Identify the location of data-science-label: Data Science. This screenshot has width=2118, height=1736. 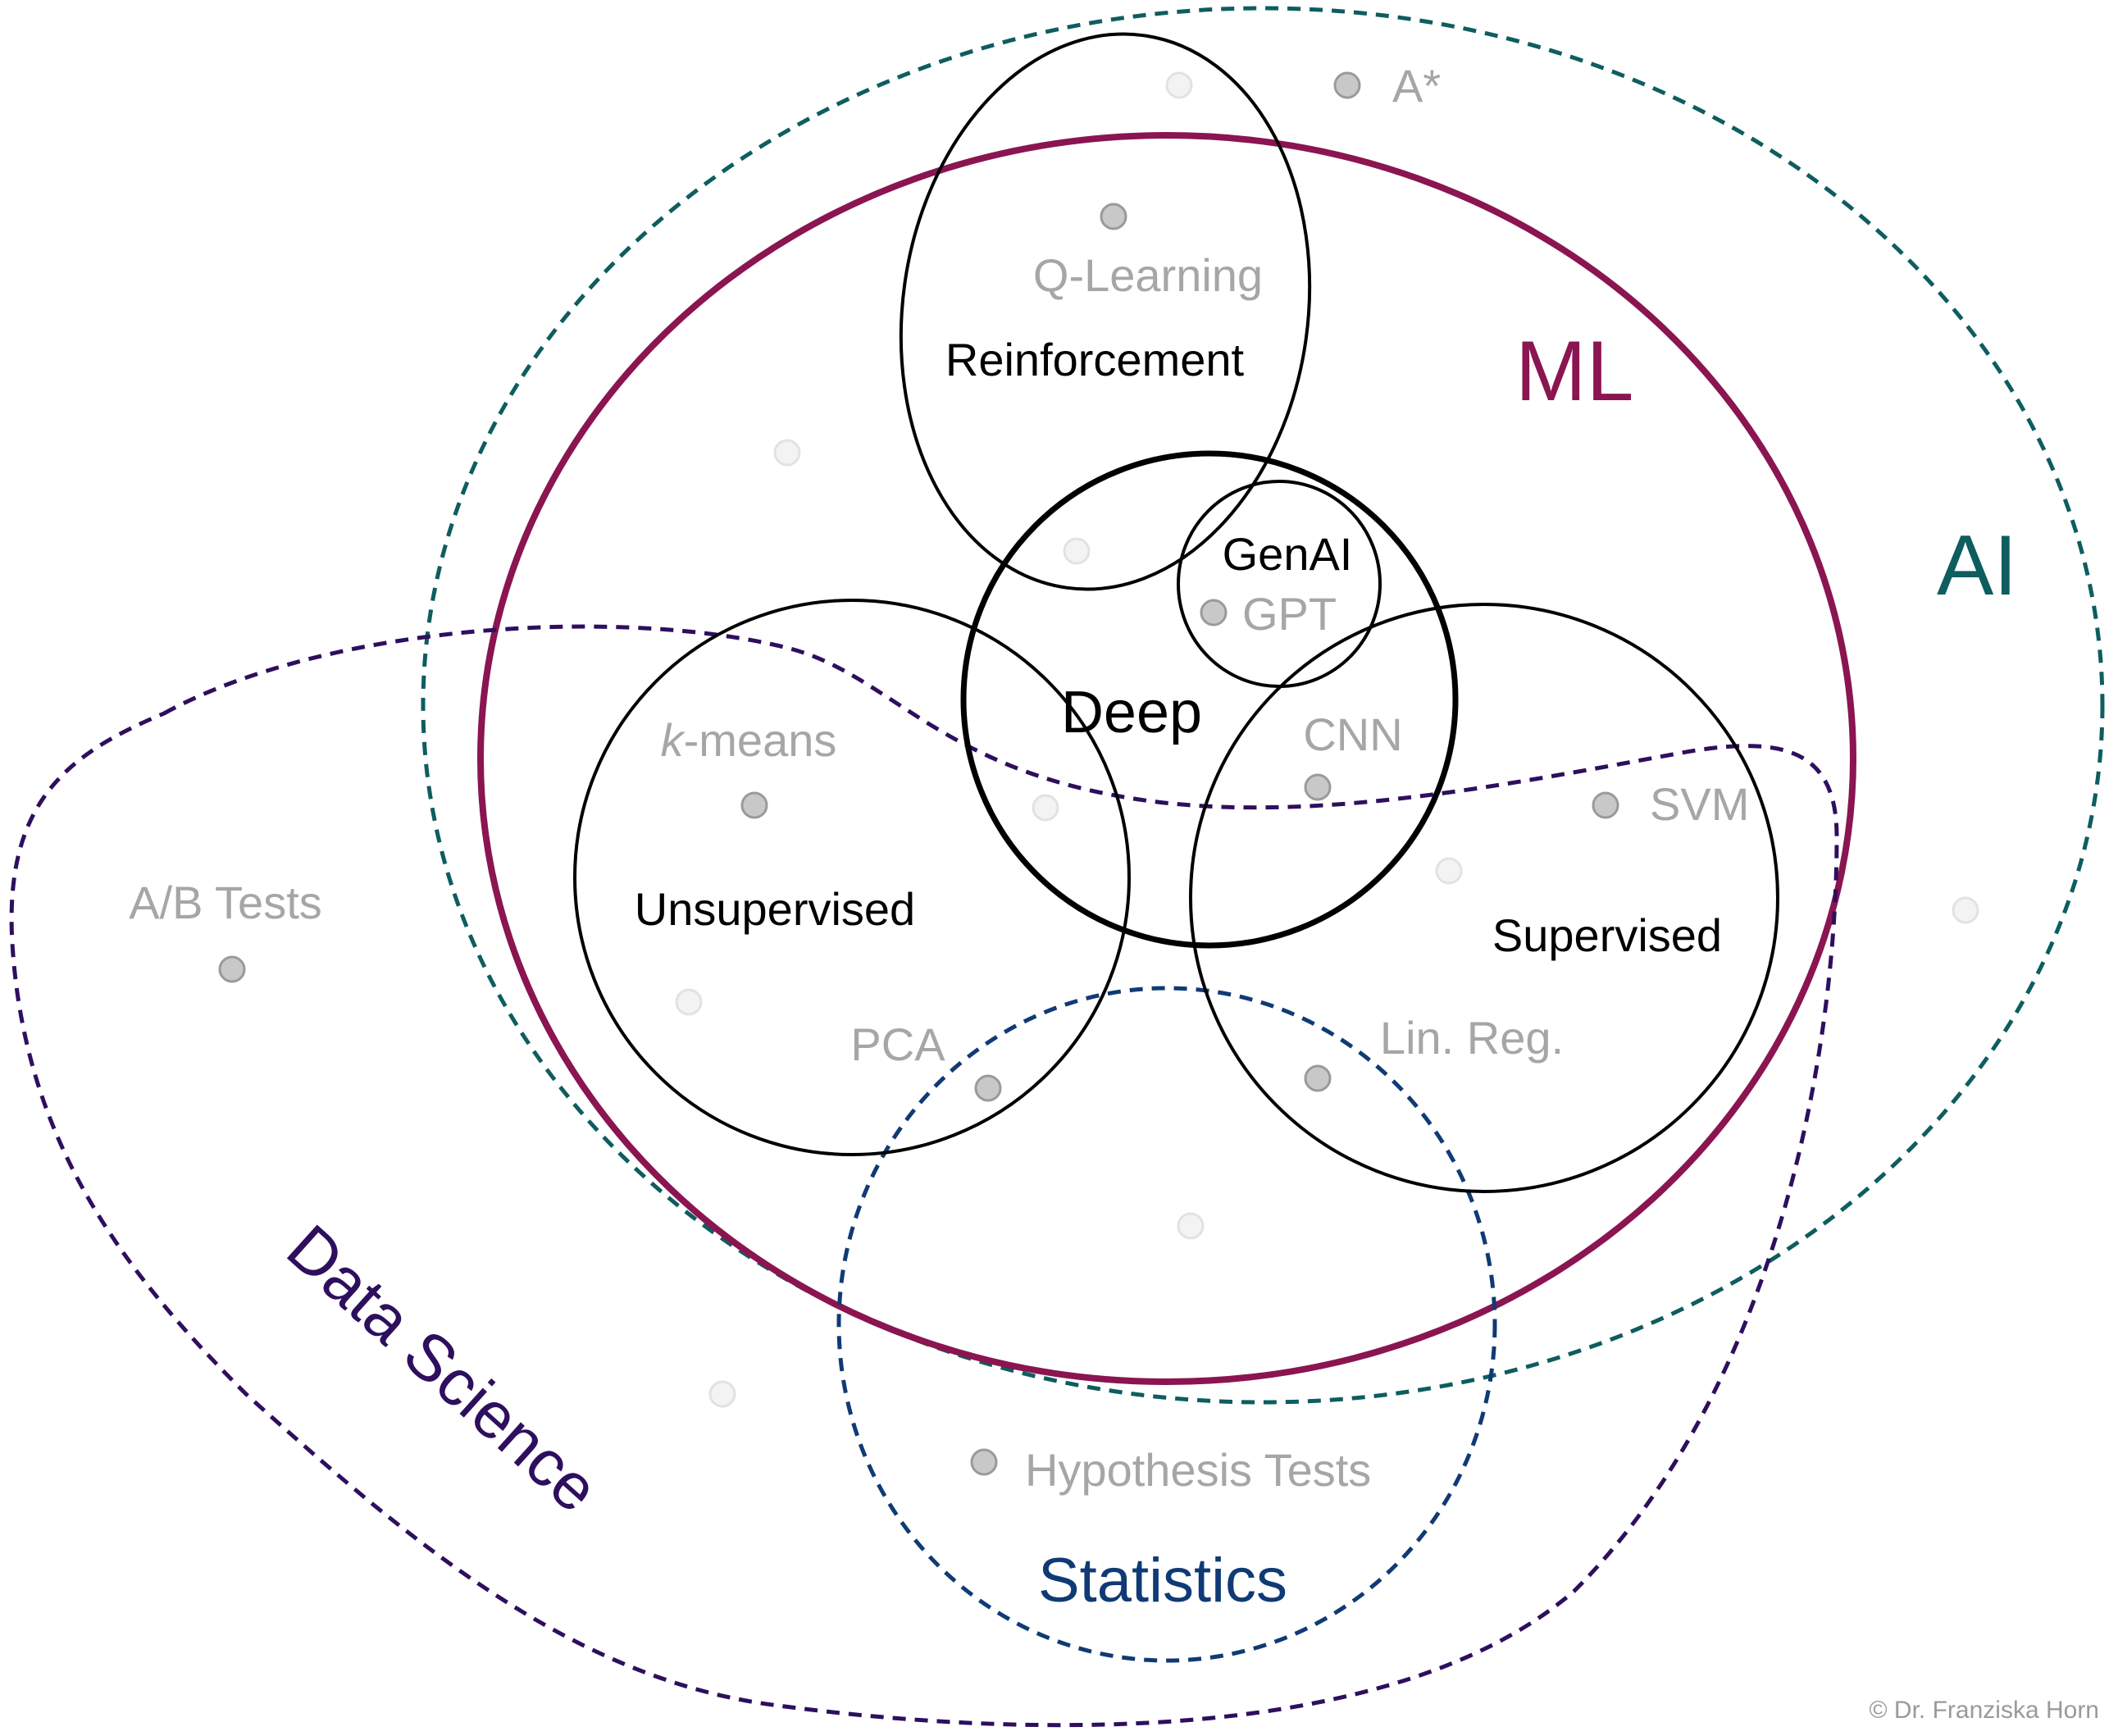
(443, 1368).